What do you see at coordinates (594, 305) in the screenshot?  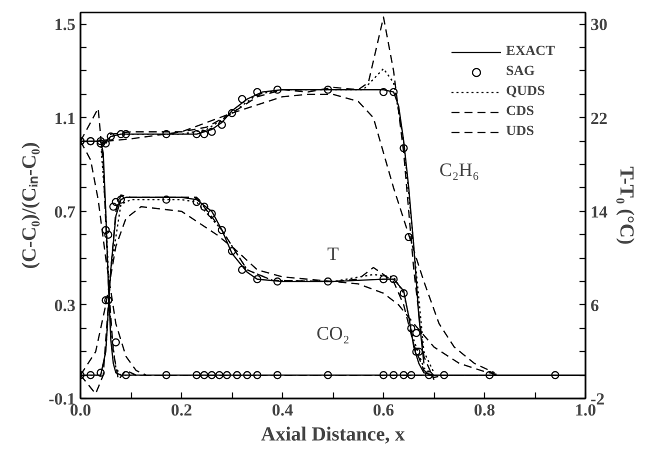 I see `y2-tick-label: 6` at bounding box center [594, 305].